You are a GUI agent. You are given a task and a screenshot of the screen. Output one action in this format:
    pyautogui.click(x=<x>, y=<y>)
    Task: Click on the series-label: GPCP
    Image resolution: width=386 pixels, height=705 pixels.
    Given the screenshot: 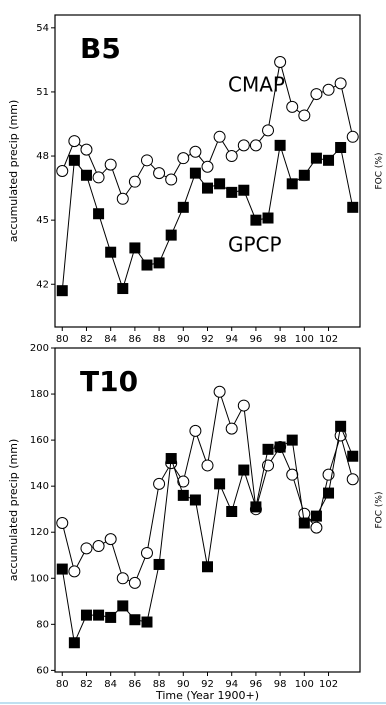 What is the action you would take?
    pyautogui.click(x=255, y=245)
    